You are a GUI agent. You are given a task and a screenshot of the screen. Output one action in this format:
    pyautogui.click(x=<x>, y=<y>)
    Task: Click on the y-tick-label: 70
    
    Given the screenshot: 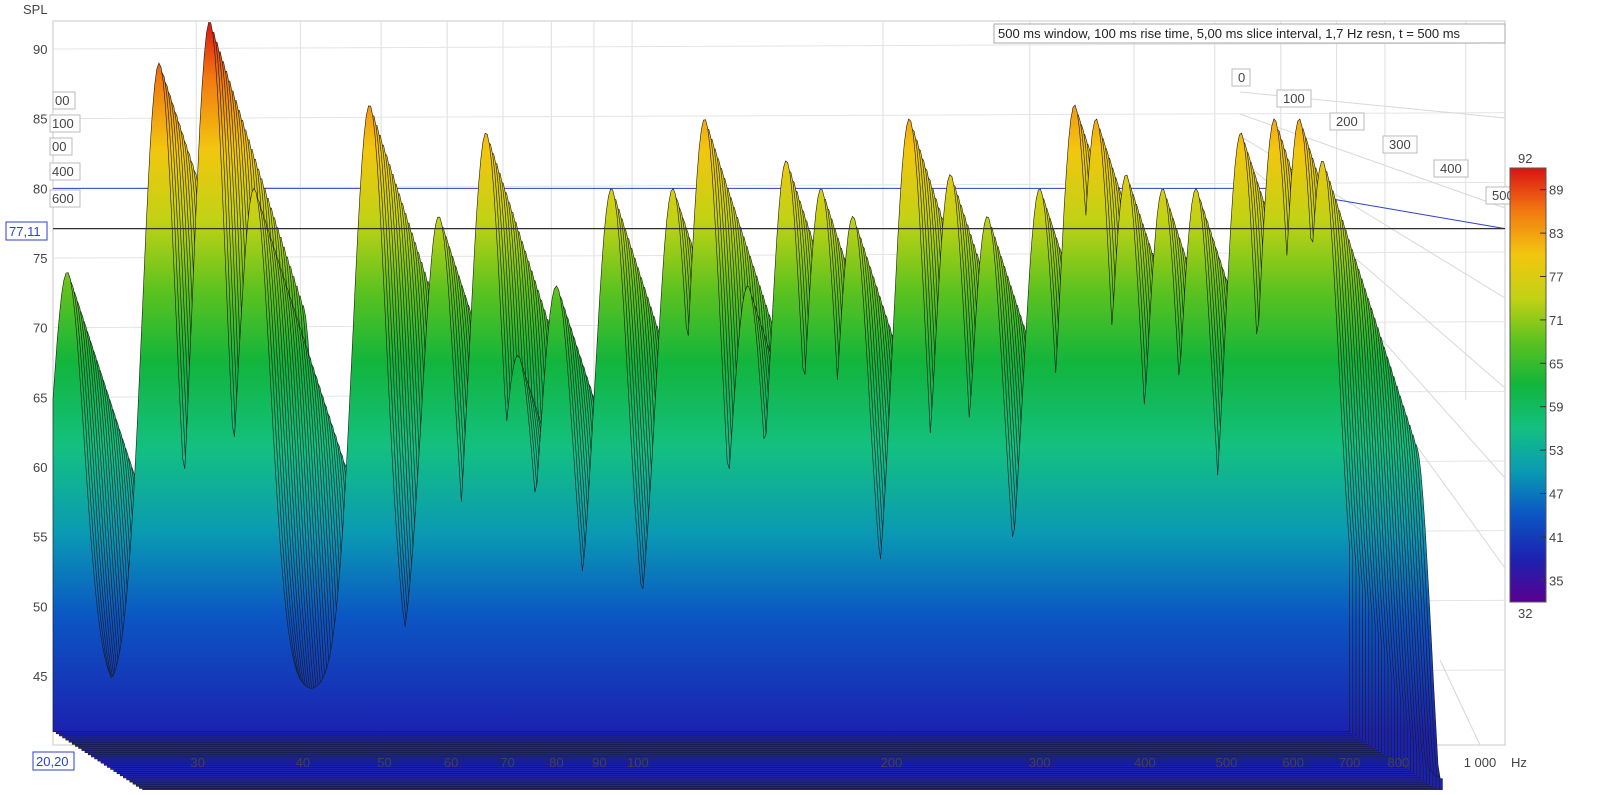 What is the action you would take?
    pyautogui.click(x=40, y=328)
    